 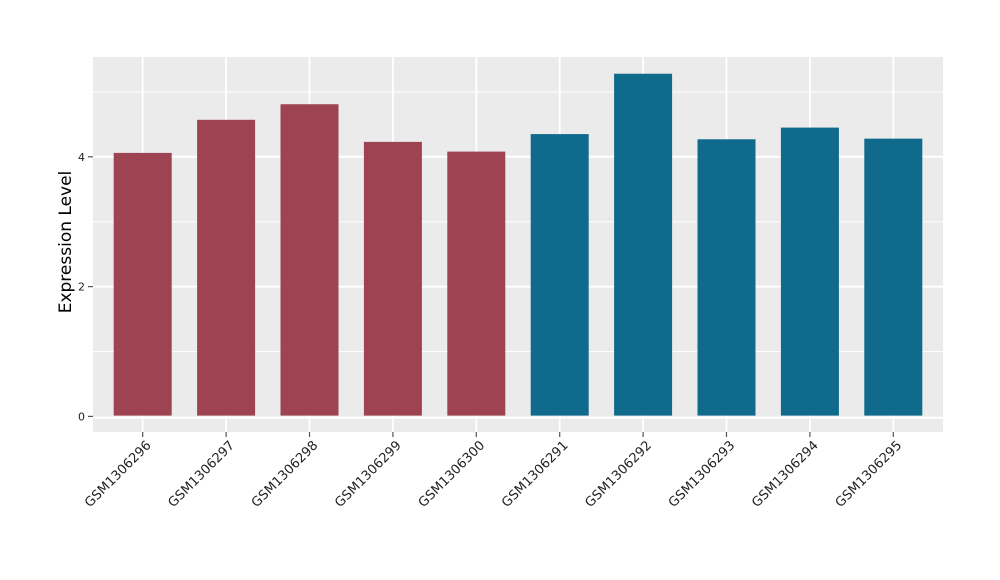 I want to click on bar-GSM1306292, so click(x=643, y=244).